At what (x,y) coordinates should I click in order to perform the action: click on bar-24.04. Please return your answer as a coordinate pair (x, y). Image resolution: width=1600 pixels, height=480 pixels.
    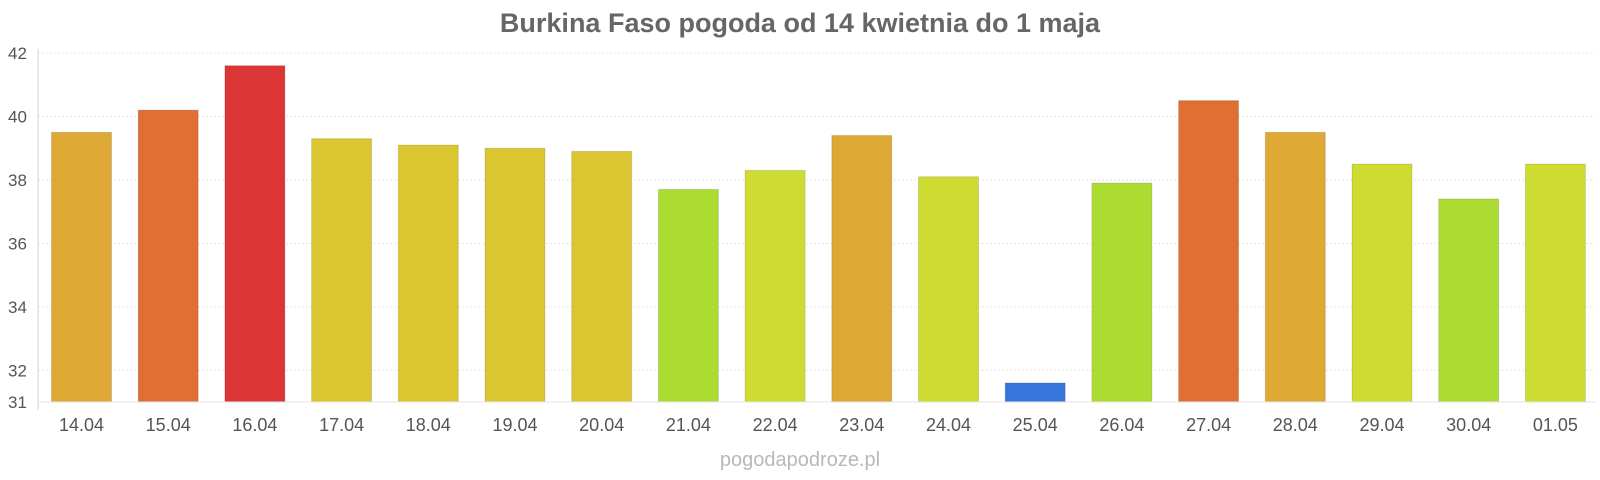
    Looking at the image, I should click on (948, 289).